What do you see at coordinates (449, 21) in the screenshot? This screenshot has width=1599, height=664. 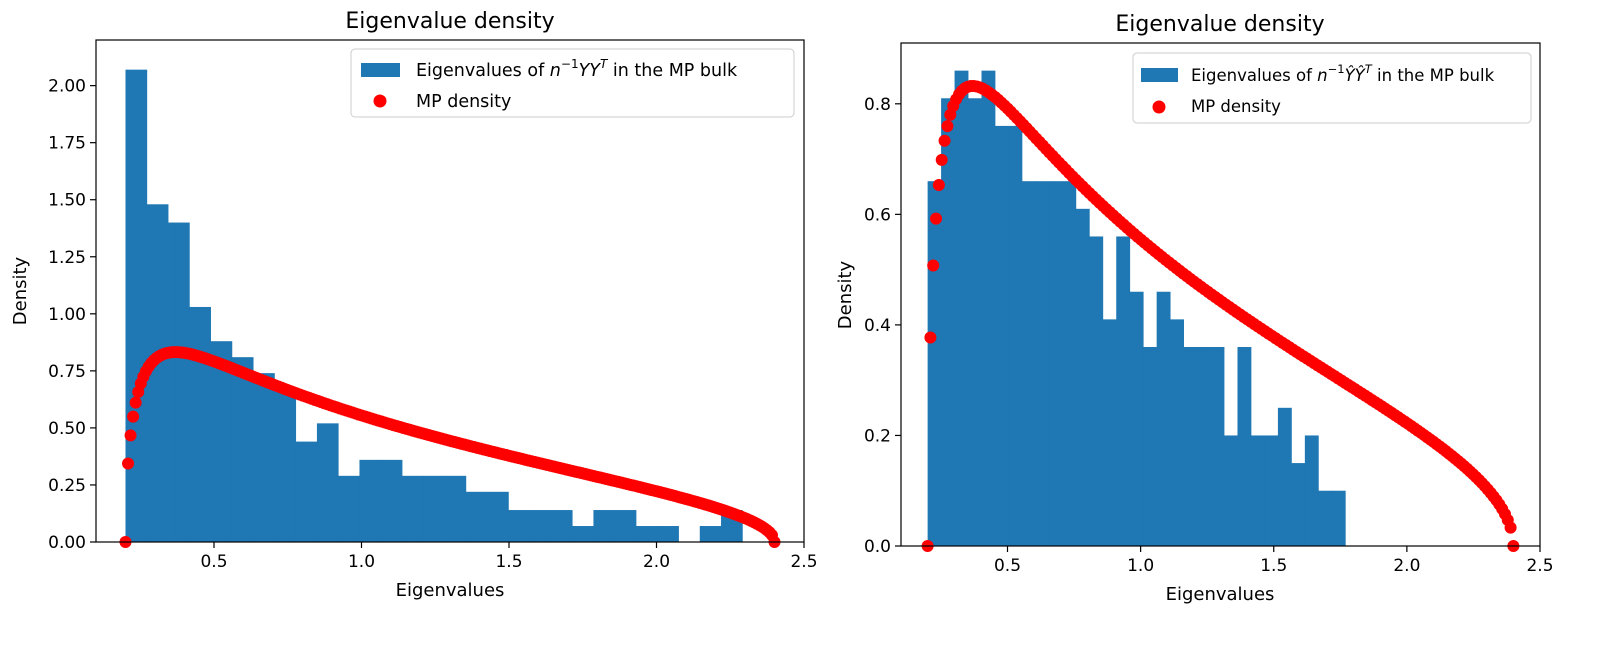 I see `left-chart-title: Eigenvalue density` at bounding box center [449, 21].